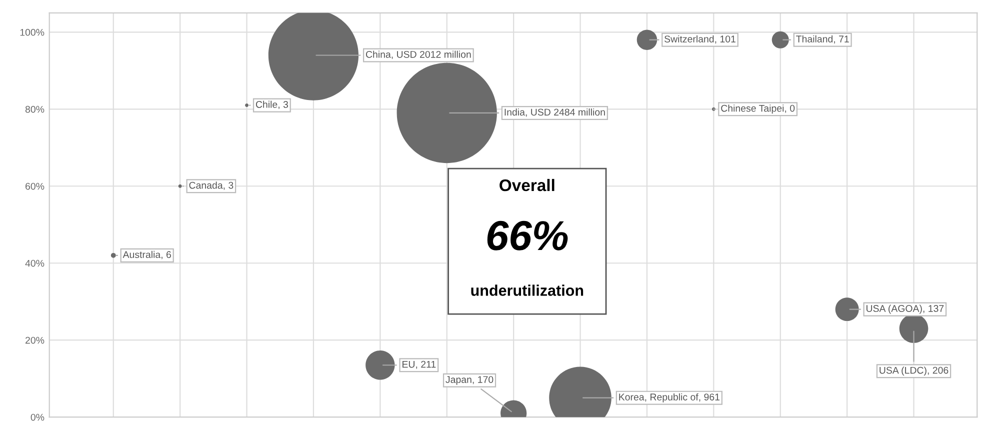 The height and width of the screenshot is (430, 987). Describe the element at coordinates (32, 32) in the screenshot. I see `y-tick-label: 100%` at that location.